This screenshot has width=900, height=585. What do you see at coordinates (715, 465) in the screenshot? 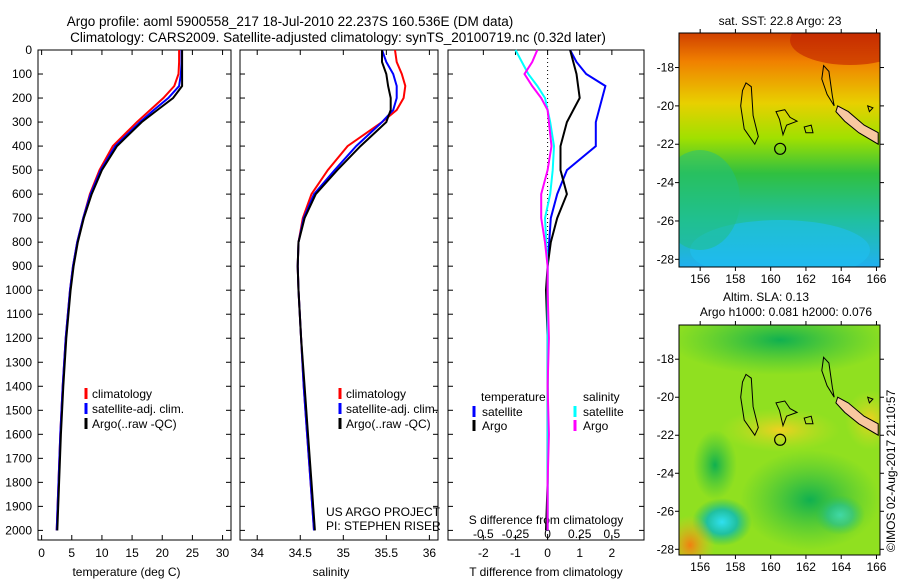
I see `sla-green-west` at bounding box center [715, 465].